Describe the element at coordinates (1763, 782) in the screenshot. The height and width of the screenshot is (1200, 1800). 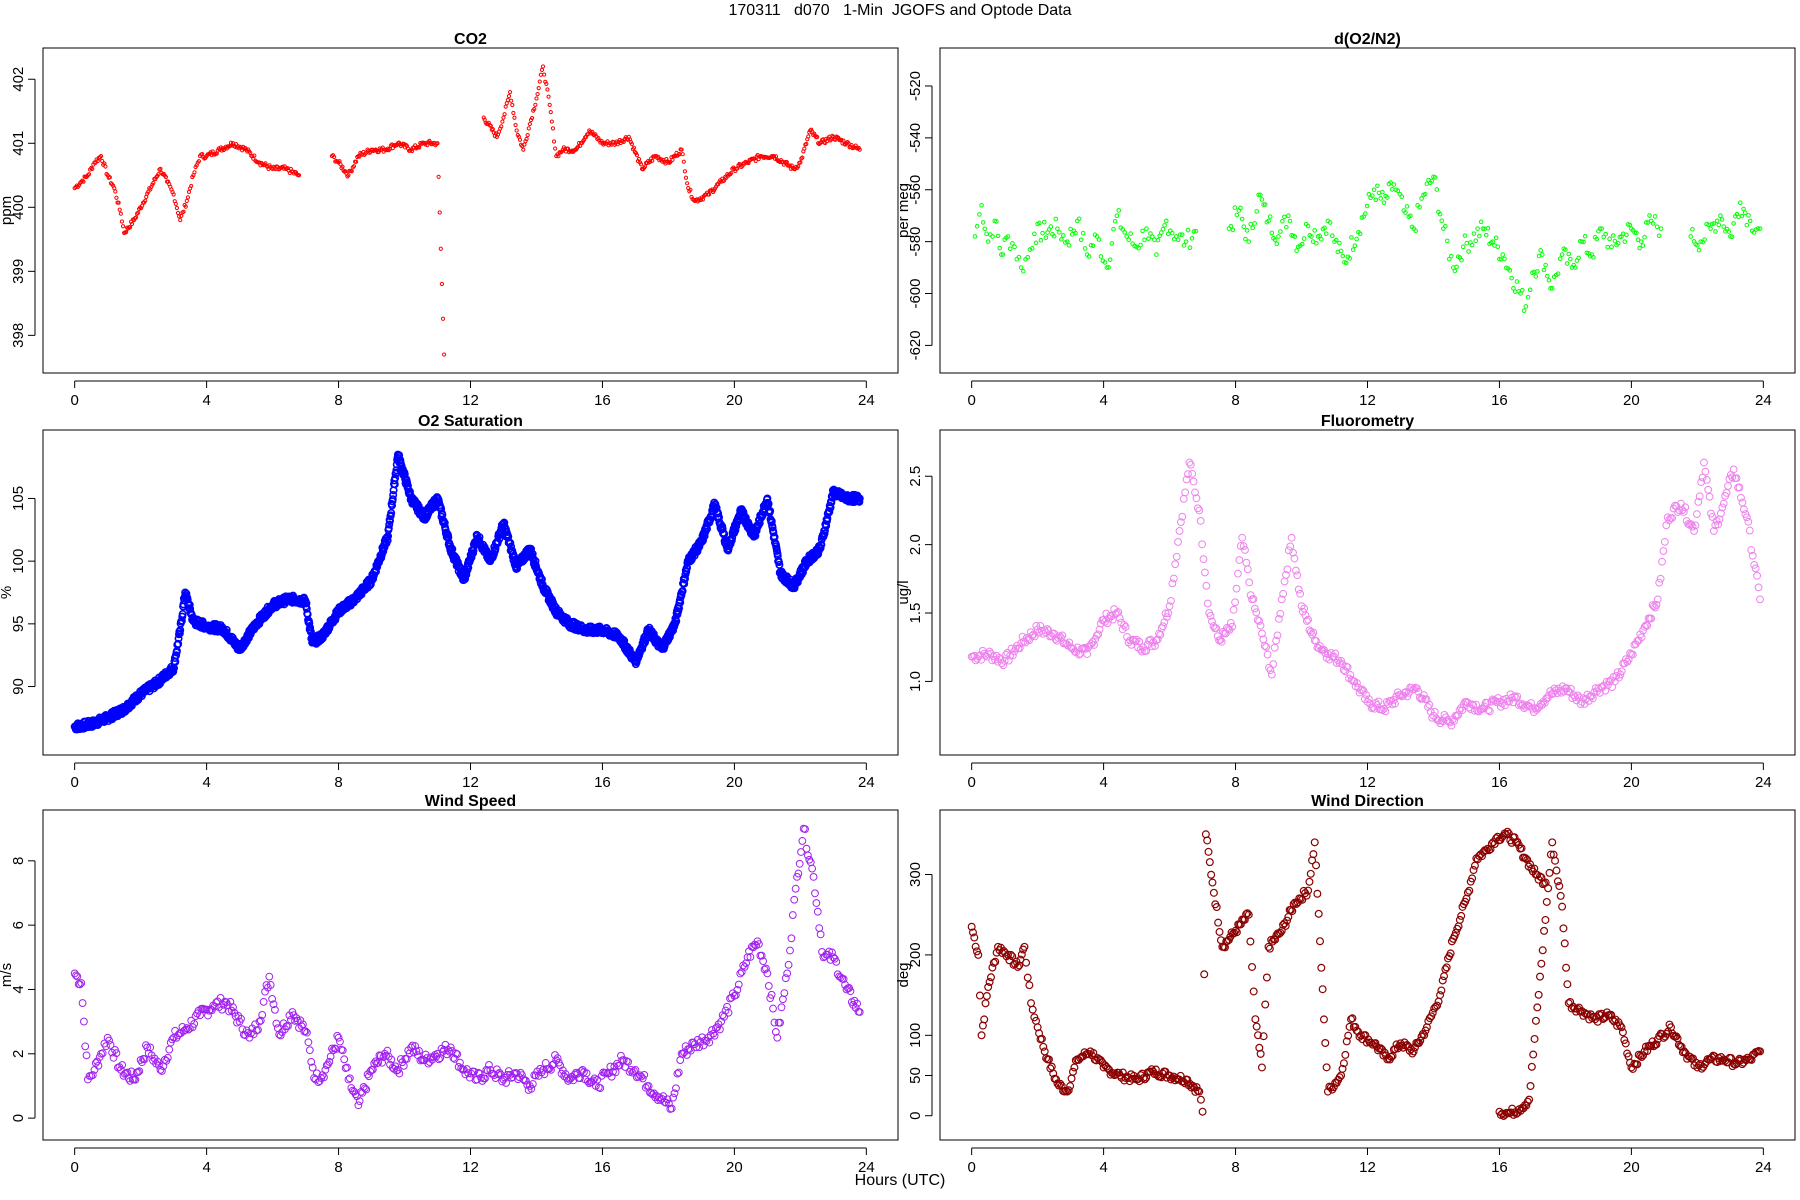
I see `x-tick-label: 24` at that location.